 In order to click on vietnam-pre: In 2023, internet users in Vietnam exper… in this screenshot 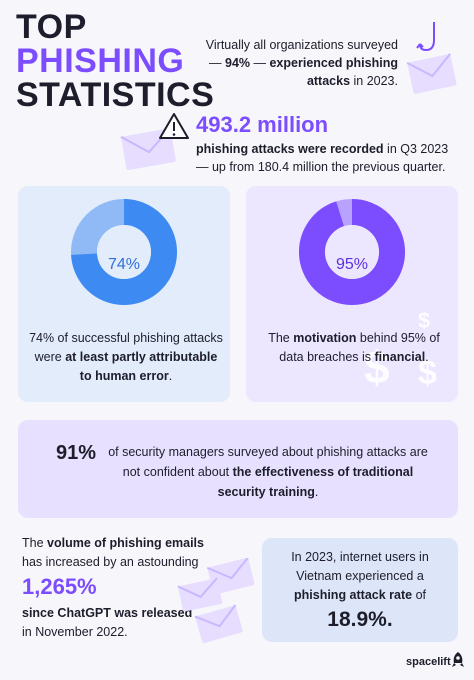, I will do `click(360, 566)`.